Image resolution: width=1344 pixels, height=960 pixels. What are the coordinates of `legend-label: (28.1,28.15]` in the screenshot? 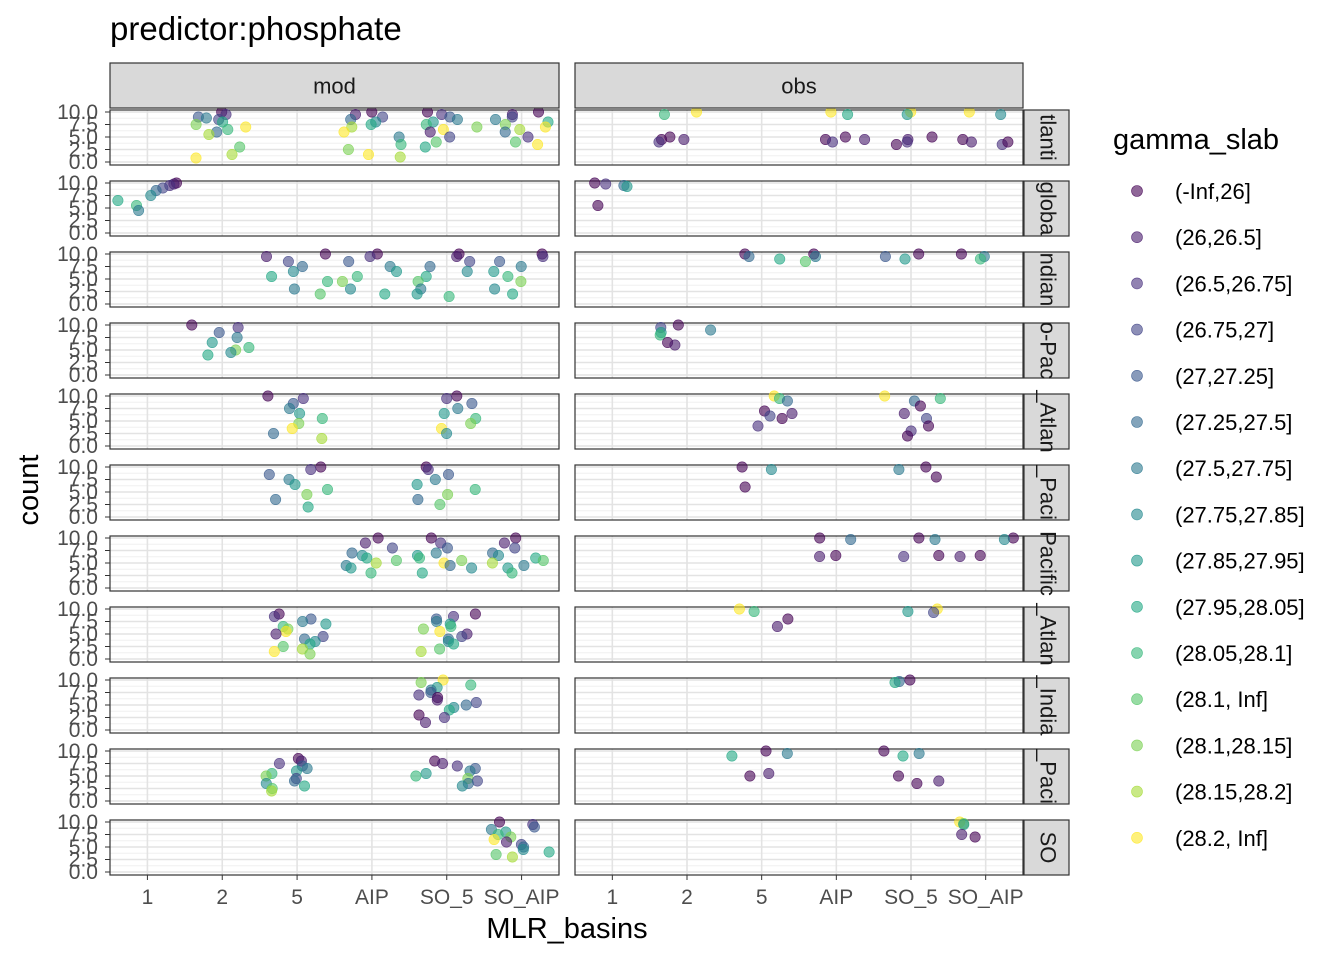 It's located at (1233, 745).